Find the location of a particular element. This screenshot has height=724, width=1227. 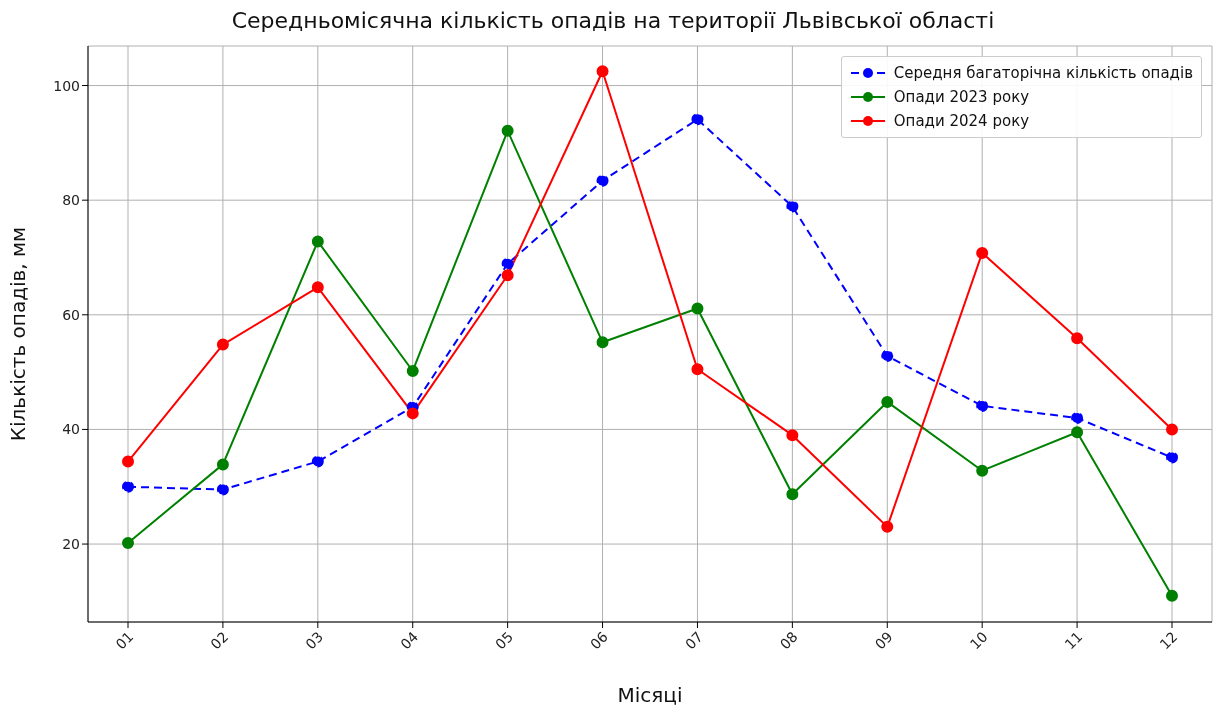

y-axis-title: Кількість опадів, мм is located at coordinates (18, 334).